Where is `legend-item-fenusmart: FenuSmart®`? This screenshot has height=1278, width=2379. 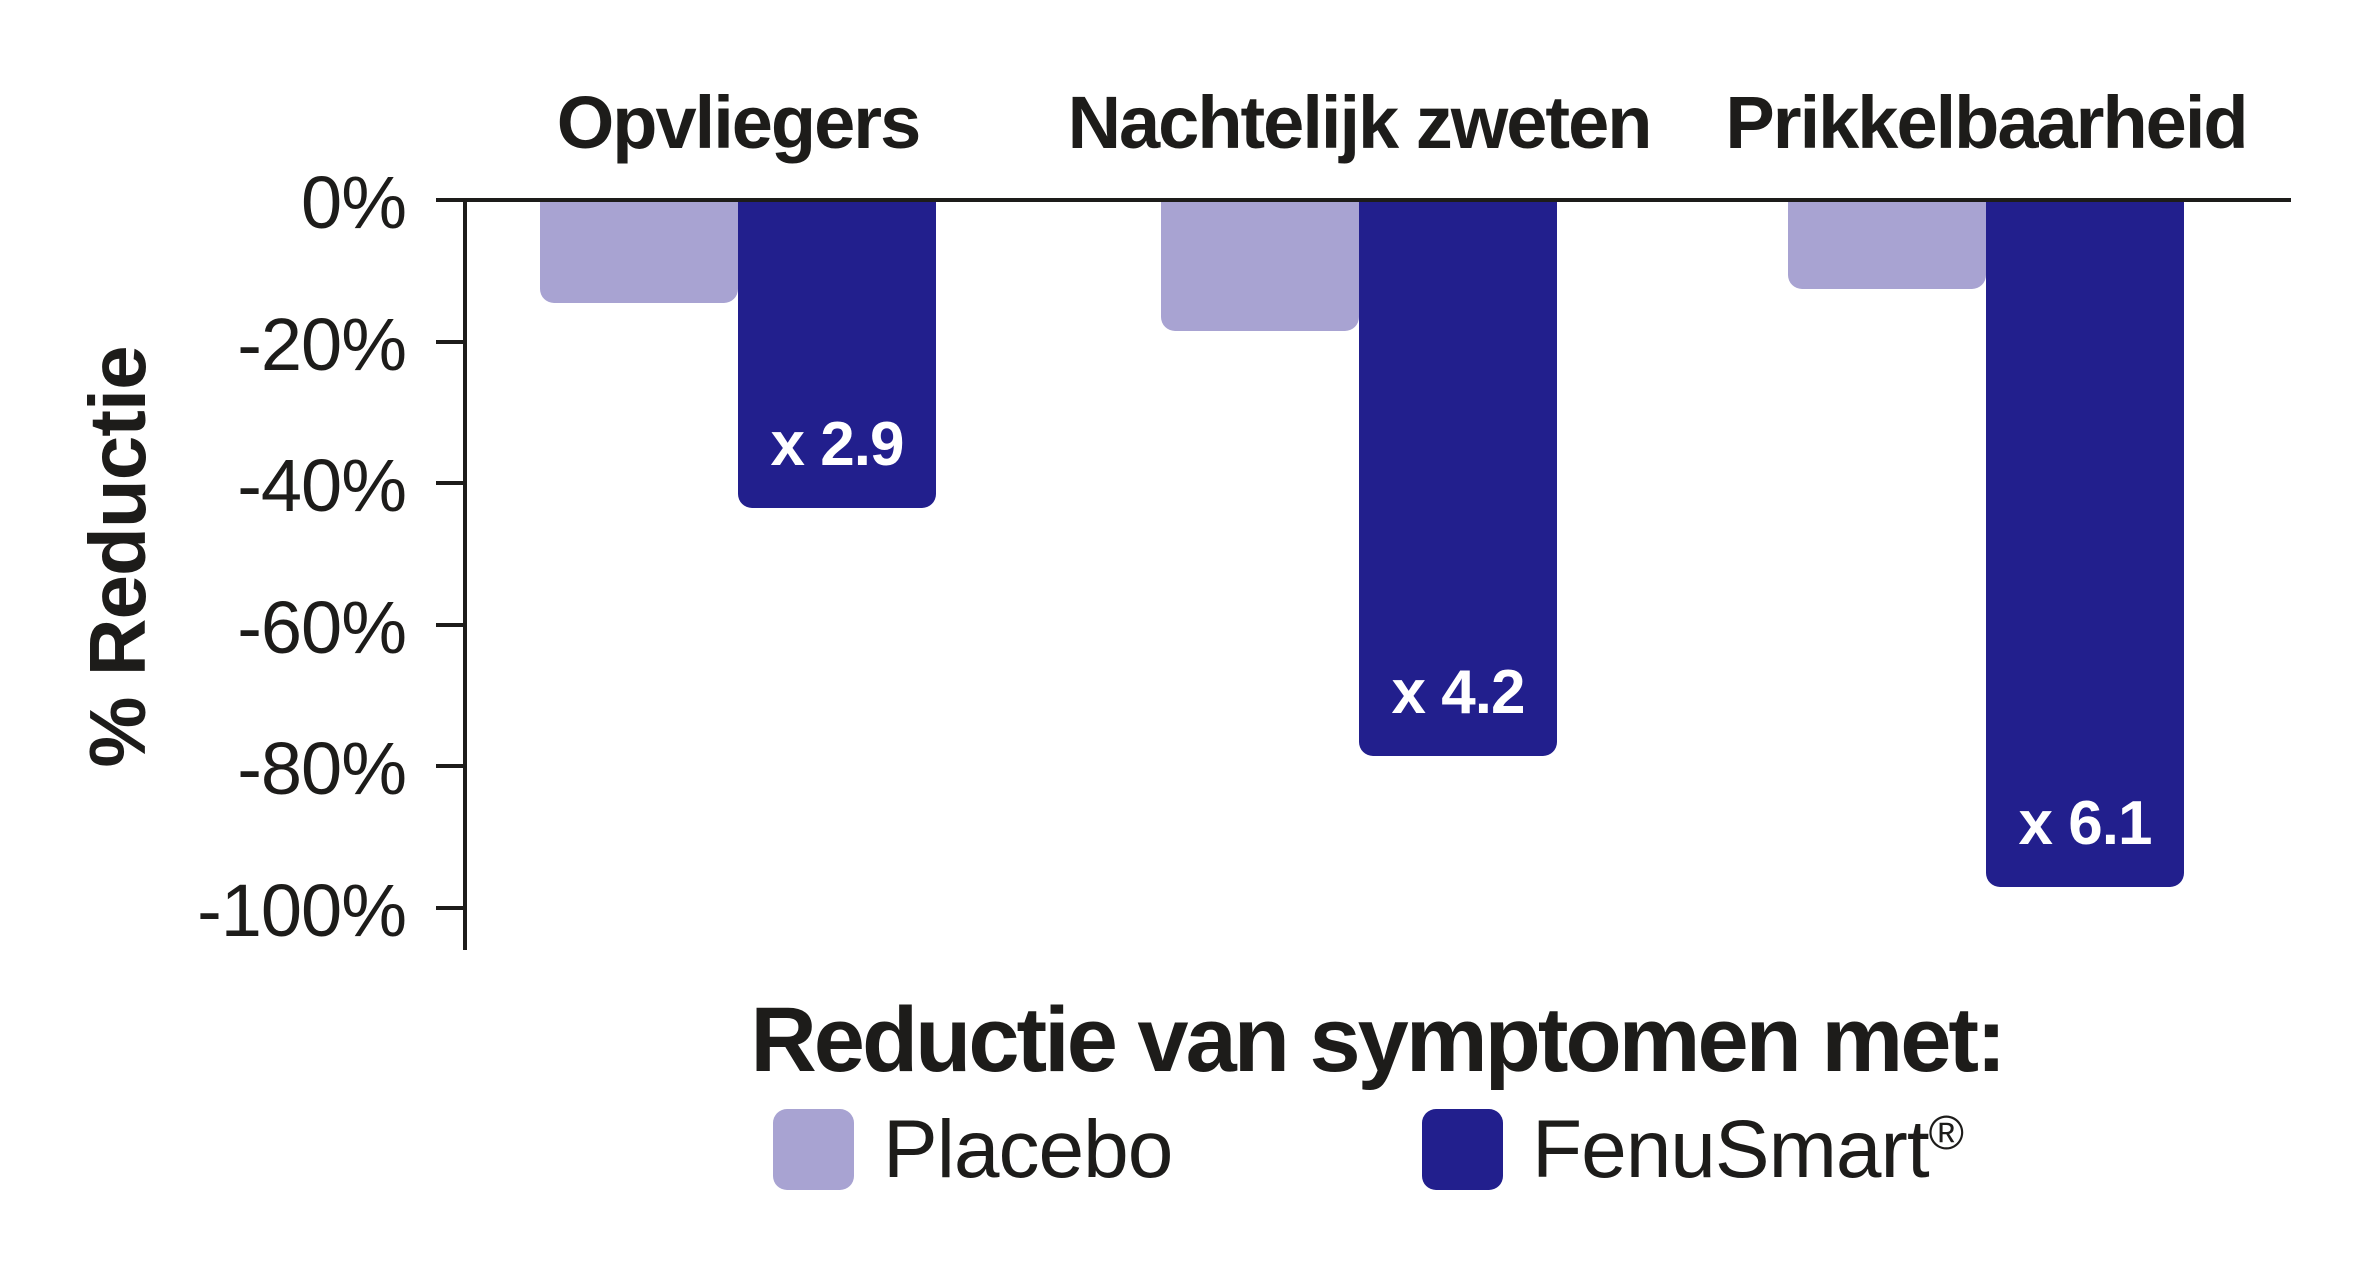 legend-item-fenusmart: FenuSmart® is located at coordinates (1693, 1149).